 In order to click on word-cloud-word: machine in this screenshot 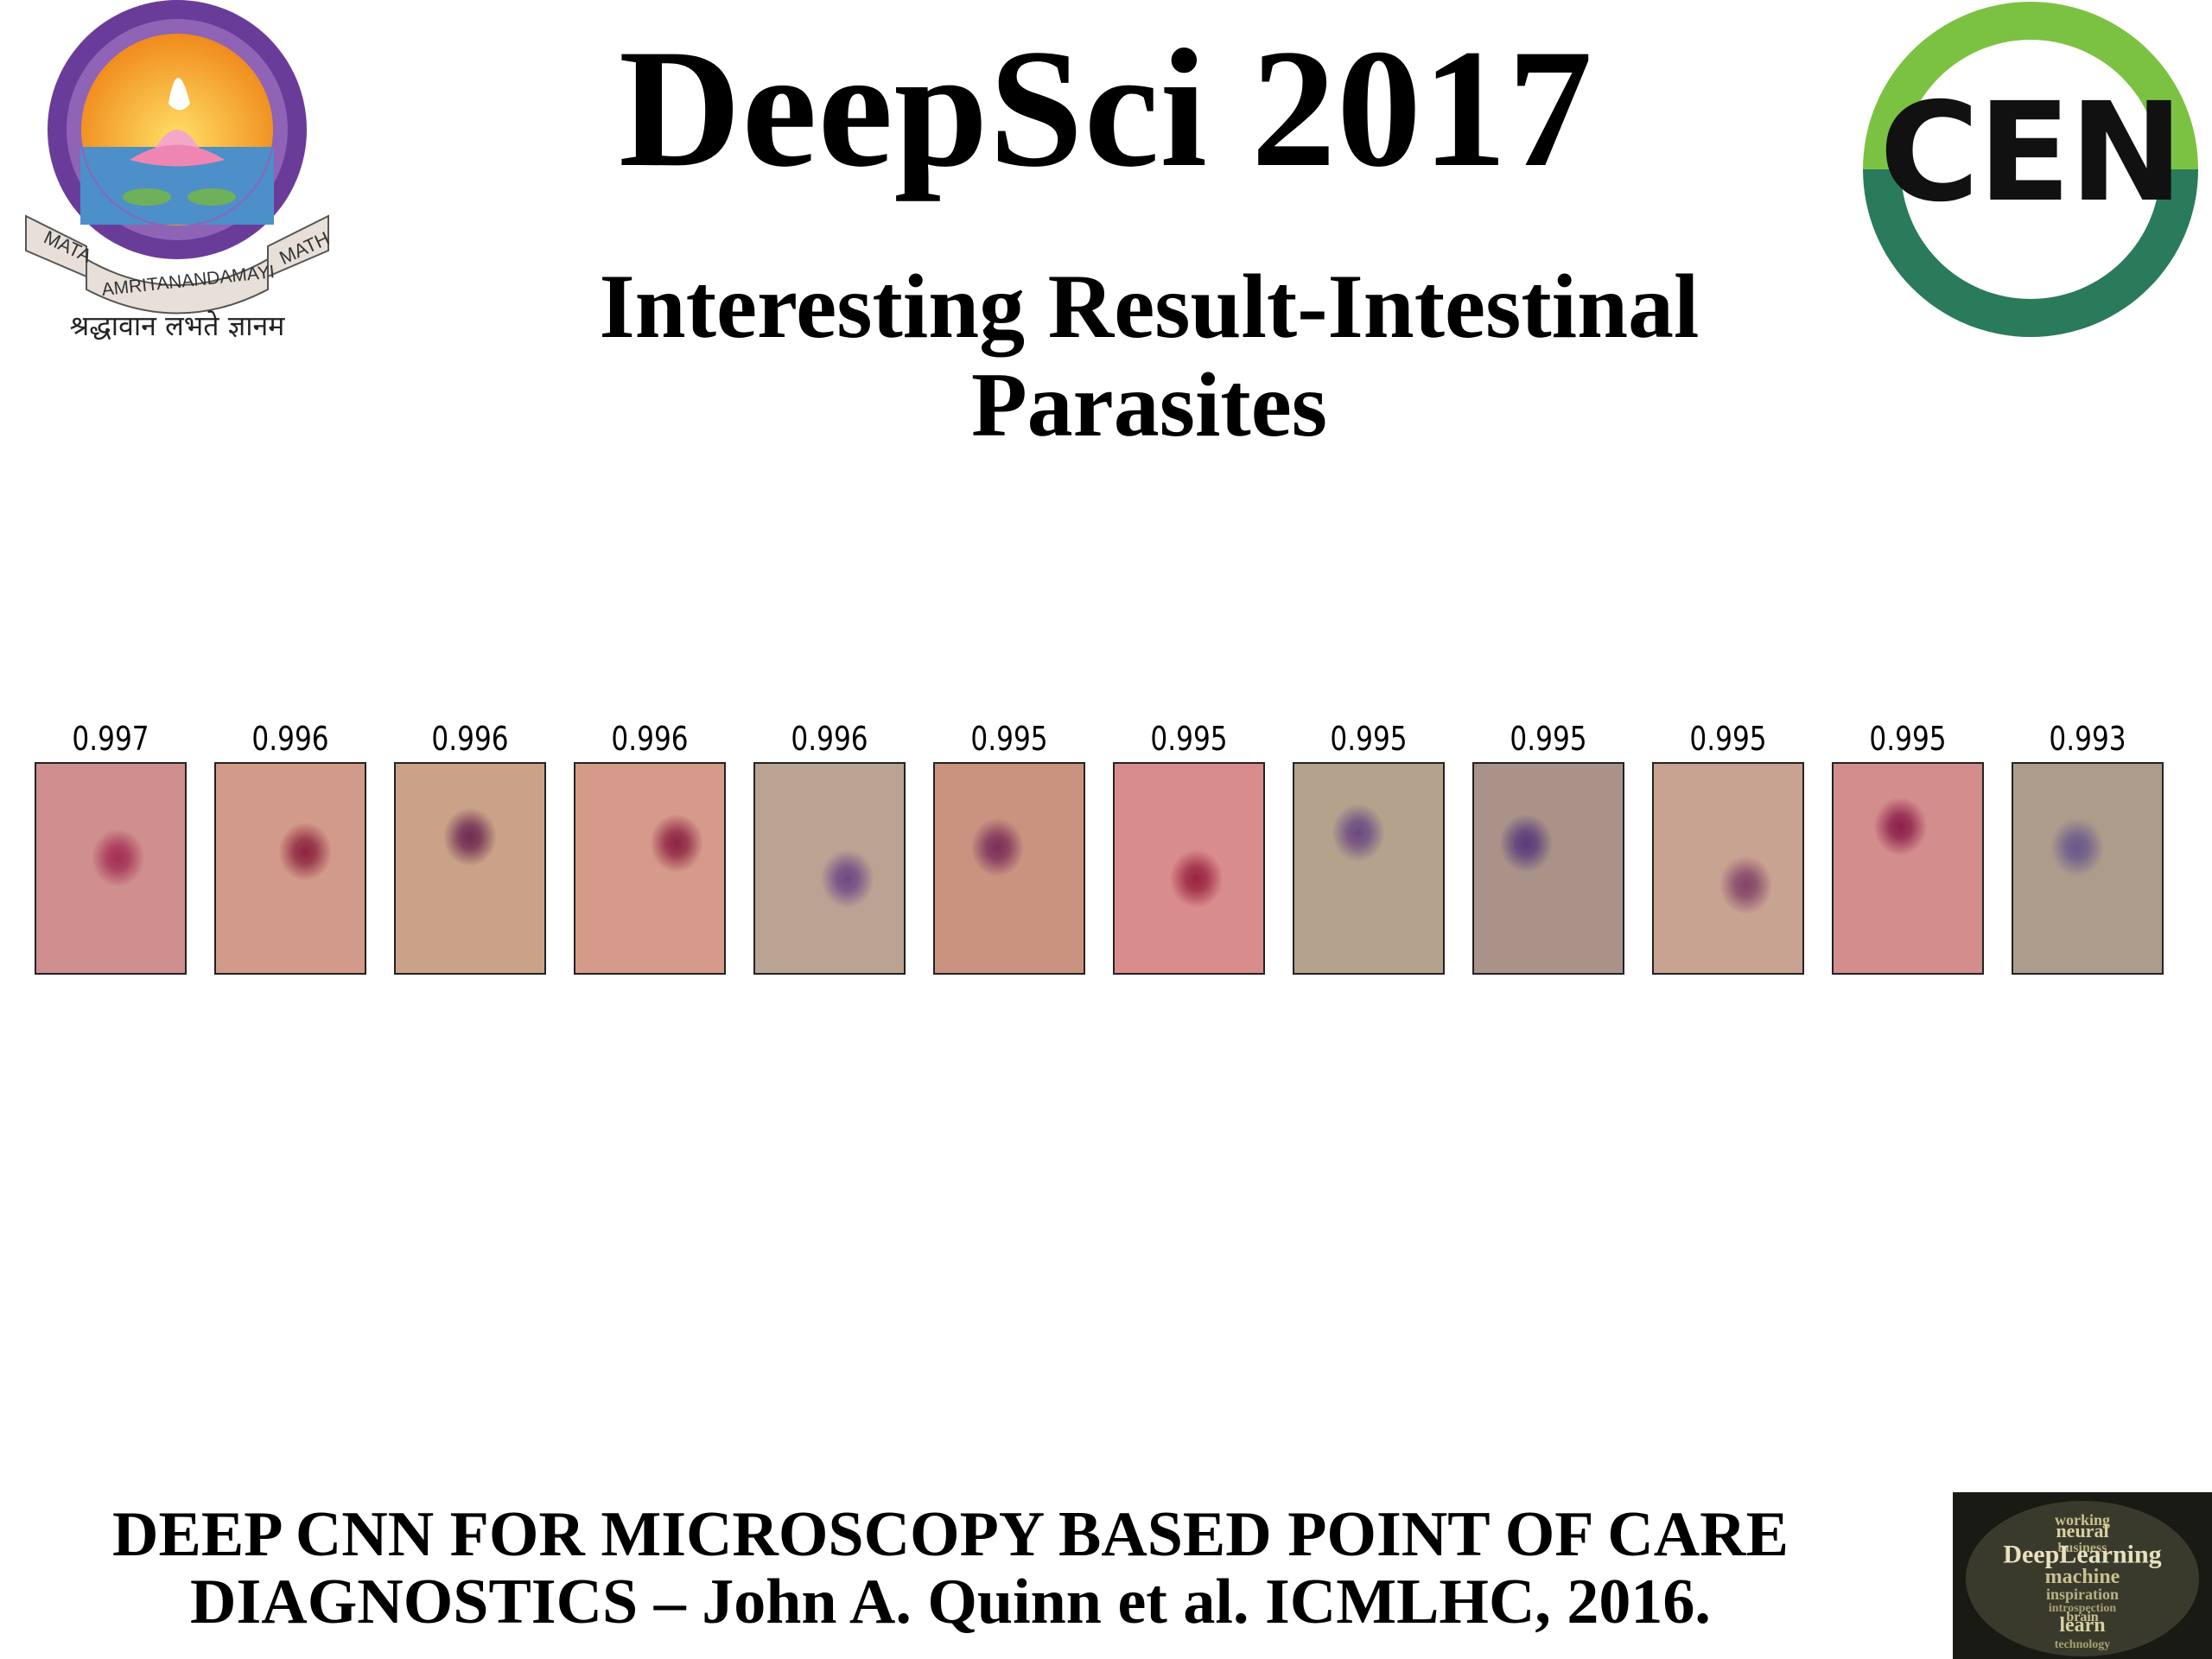, I will do `click(2082, 1577)`.